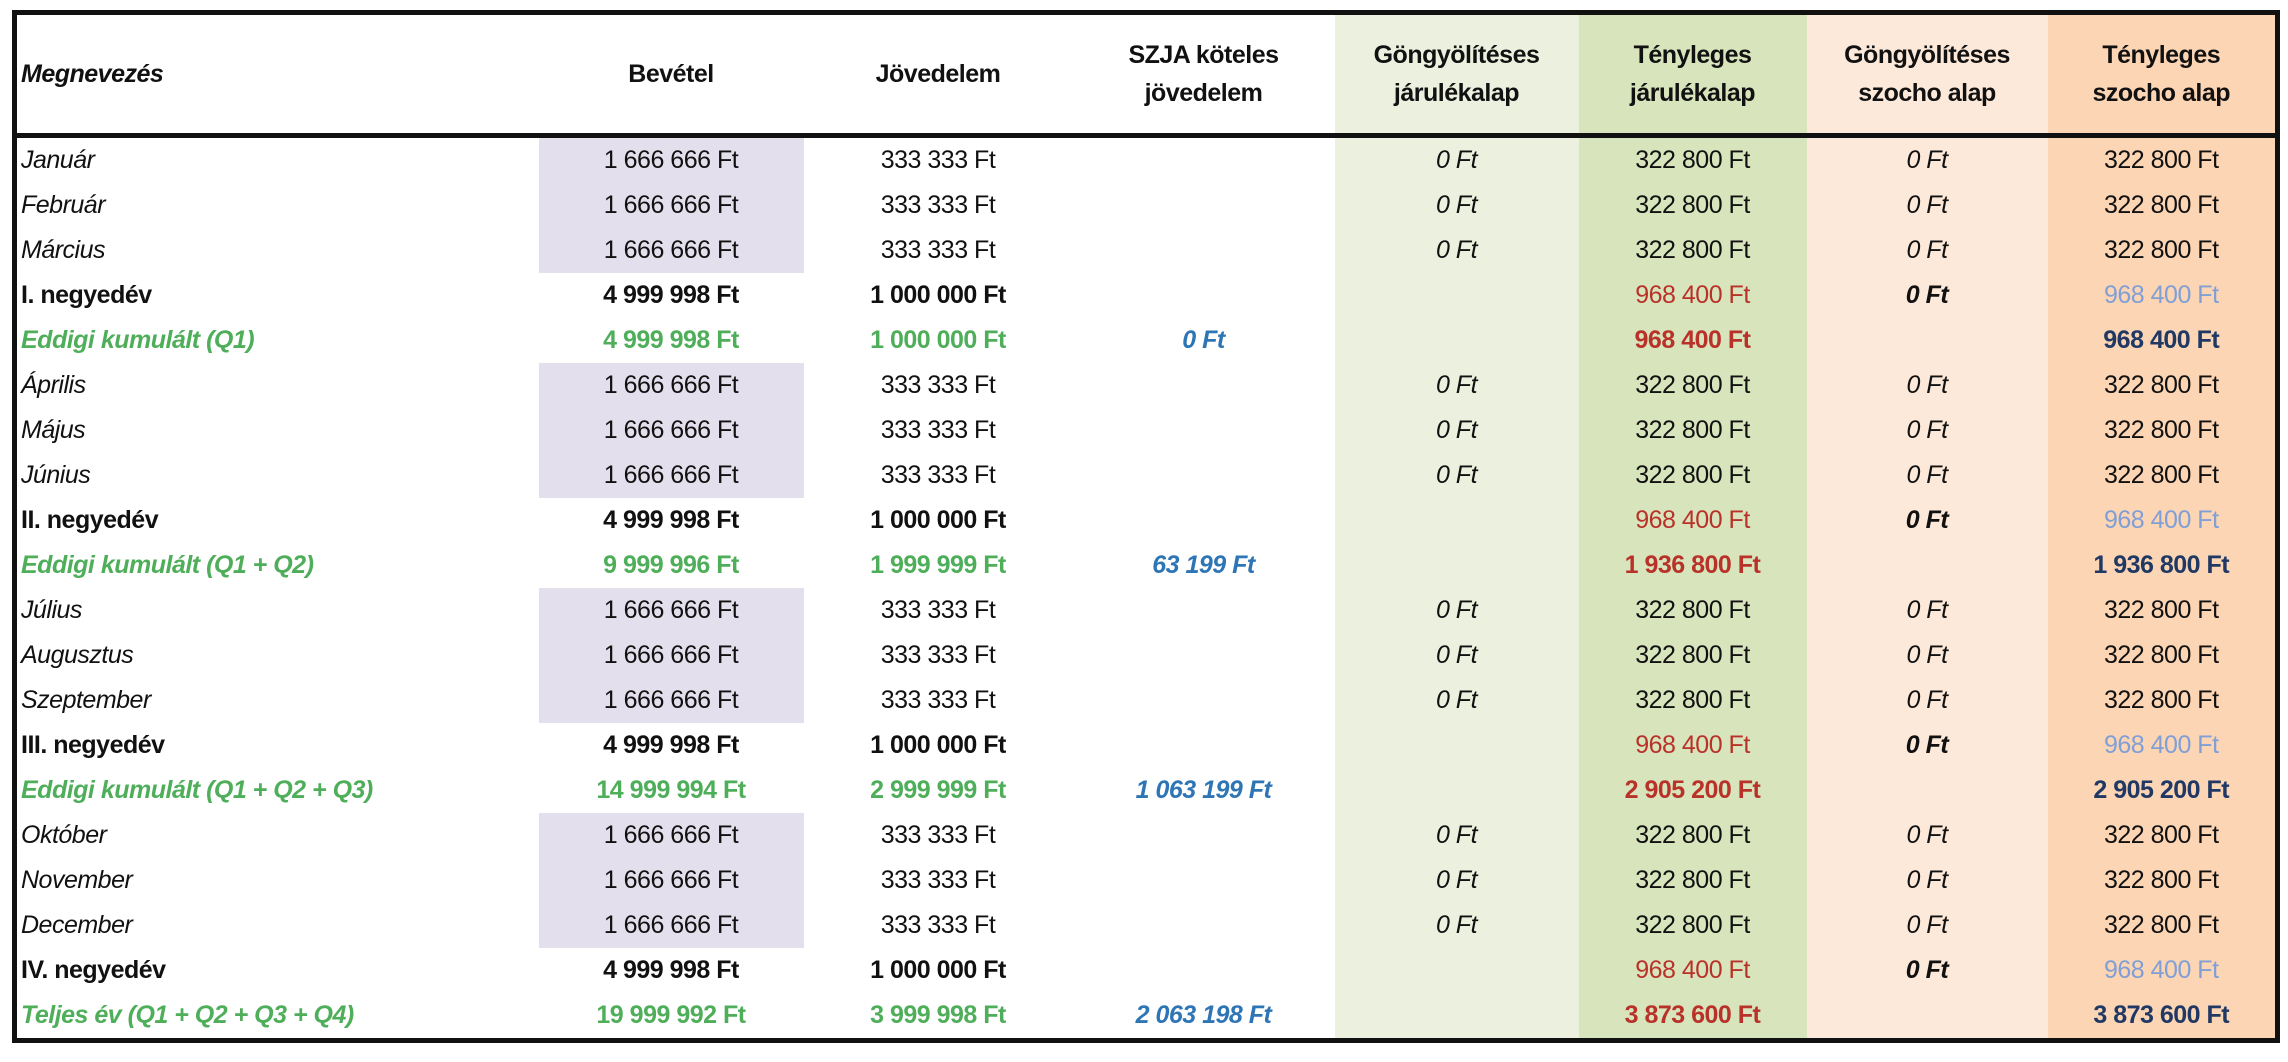  Describe the element at coordinates (138, 340) in the screenshot. I see `cell-name: Eddigi kumulált (Q1)` at that location.